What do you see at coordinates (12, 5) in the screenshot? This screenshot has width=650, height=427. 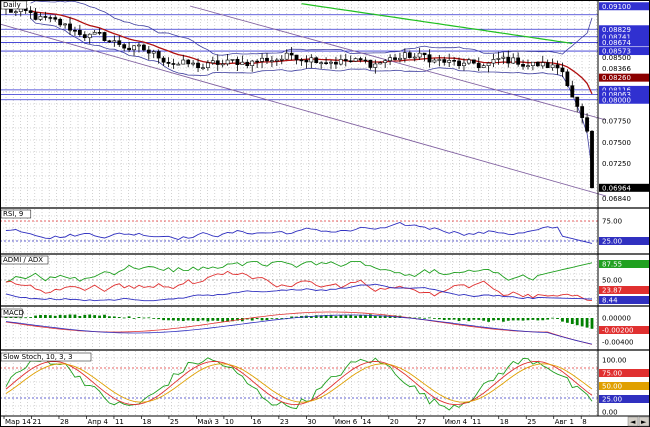 I see `panel-title: Daily` at bounding box center [12, 5].